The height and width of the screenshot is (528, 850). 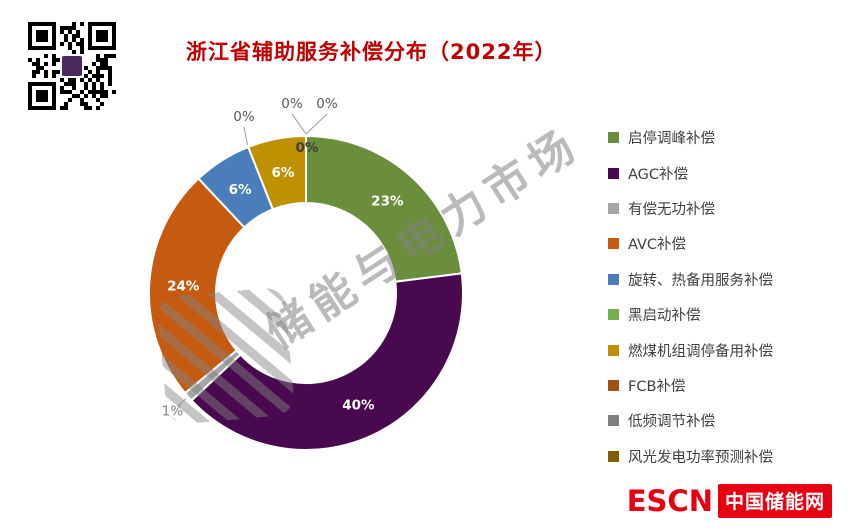 I want to click on legend-label: 启停调峰补偿, so click(x=671, y=139).